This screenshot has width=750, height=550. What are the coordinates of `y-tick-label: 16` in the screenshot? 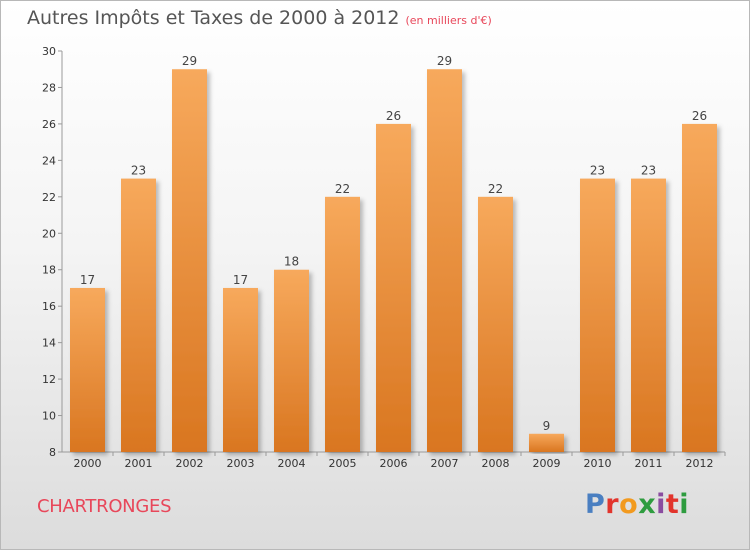 It's located at (49, 306).